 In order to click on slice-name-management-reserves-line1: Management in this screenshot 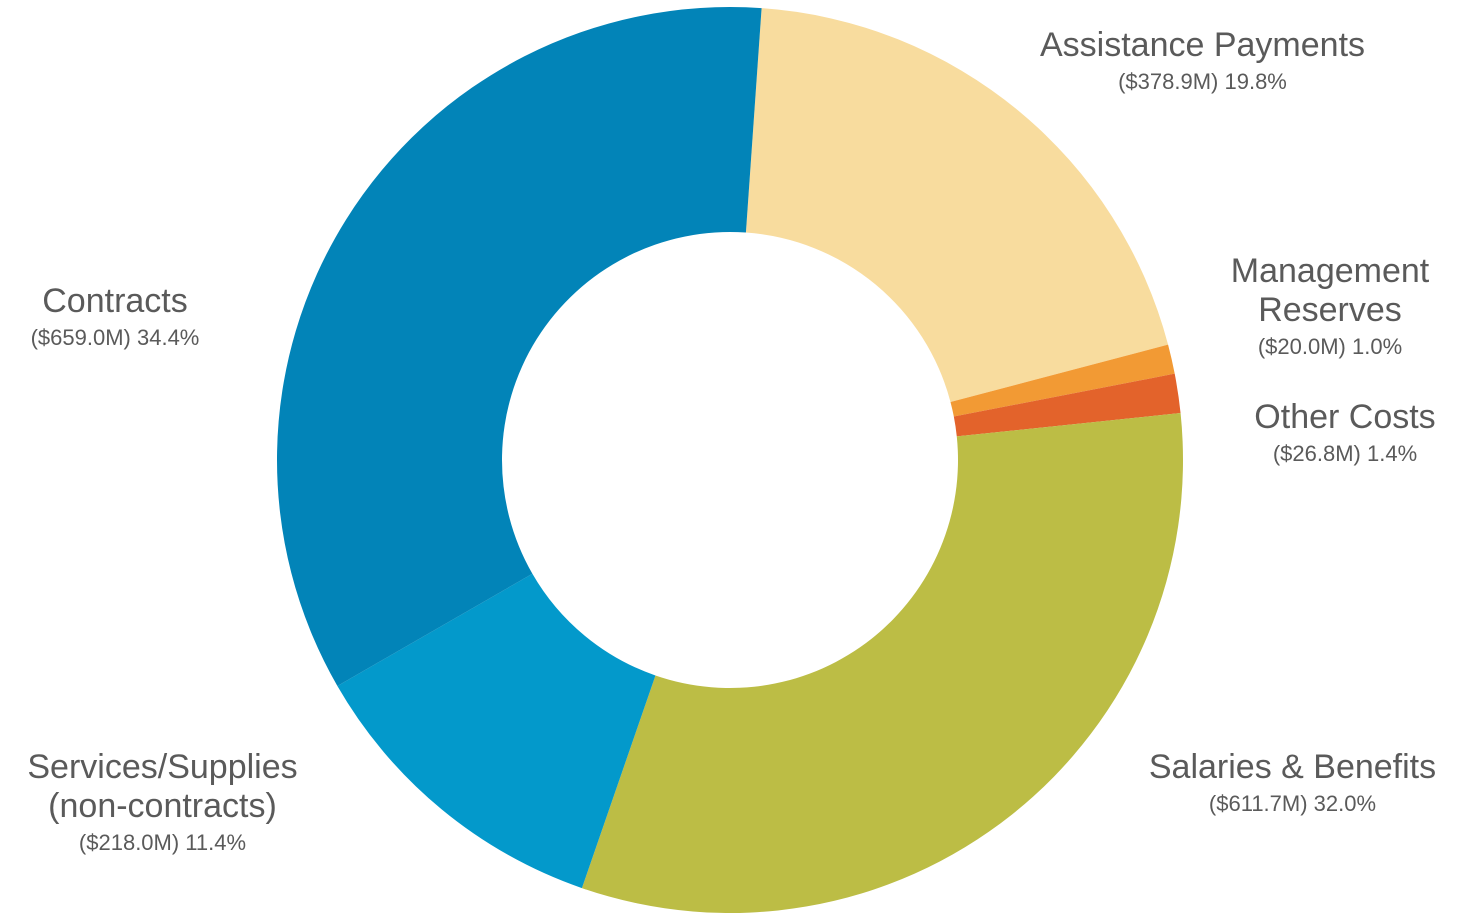, I will do `click(1330, 271)`.